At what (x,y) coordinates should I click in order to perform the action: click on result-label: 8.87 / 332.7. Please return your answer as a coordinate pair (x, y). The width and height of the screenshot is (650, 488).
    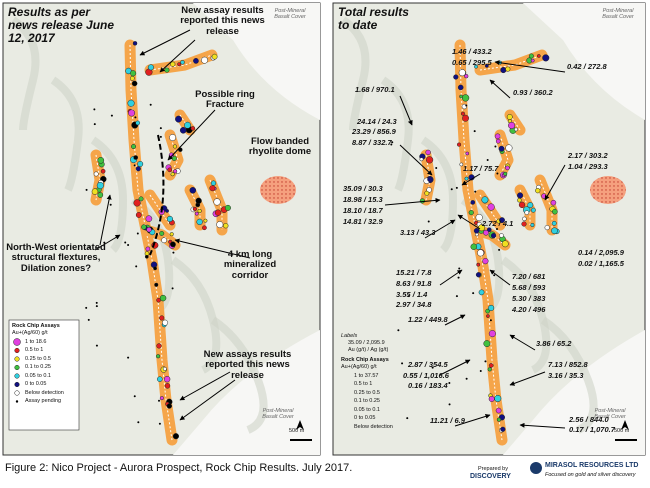
    Looking at the image, I should click on (372, 142).